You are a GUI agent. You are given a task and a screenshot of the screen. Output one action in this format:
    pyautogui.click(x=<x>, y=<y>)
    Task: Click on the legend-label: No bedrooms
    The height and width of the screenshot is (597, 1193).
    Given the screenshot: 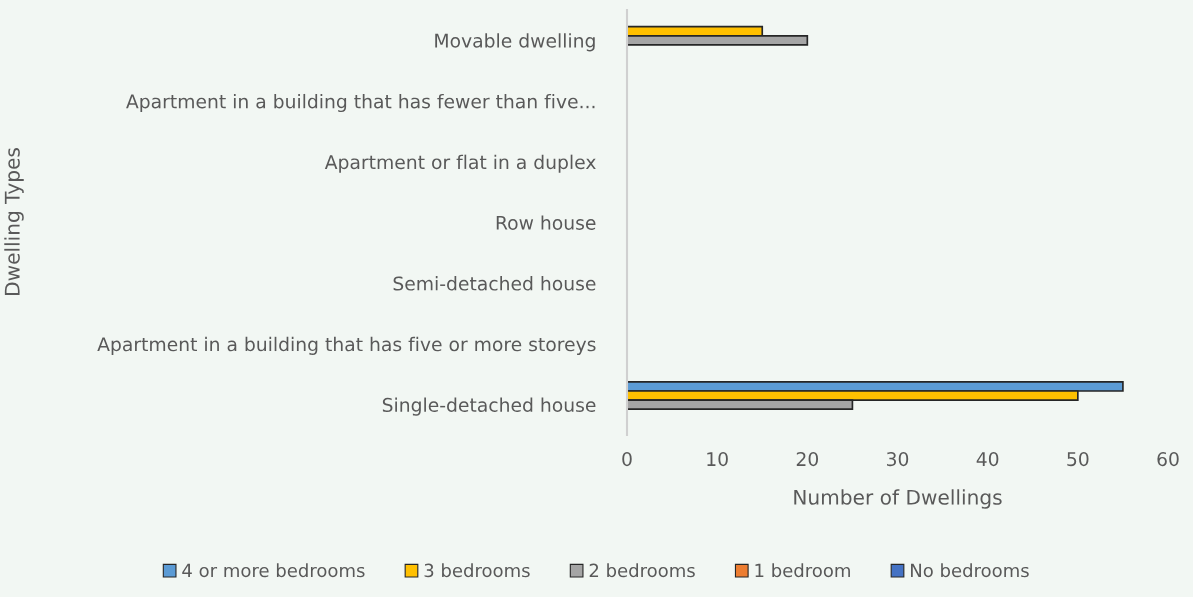 What is the action you would take?
    pyautogui.click(x=970, y=570)
    